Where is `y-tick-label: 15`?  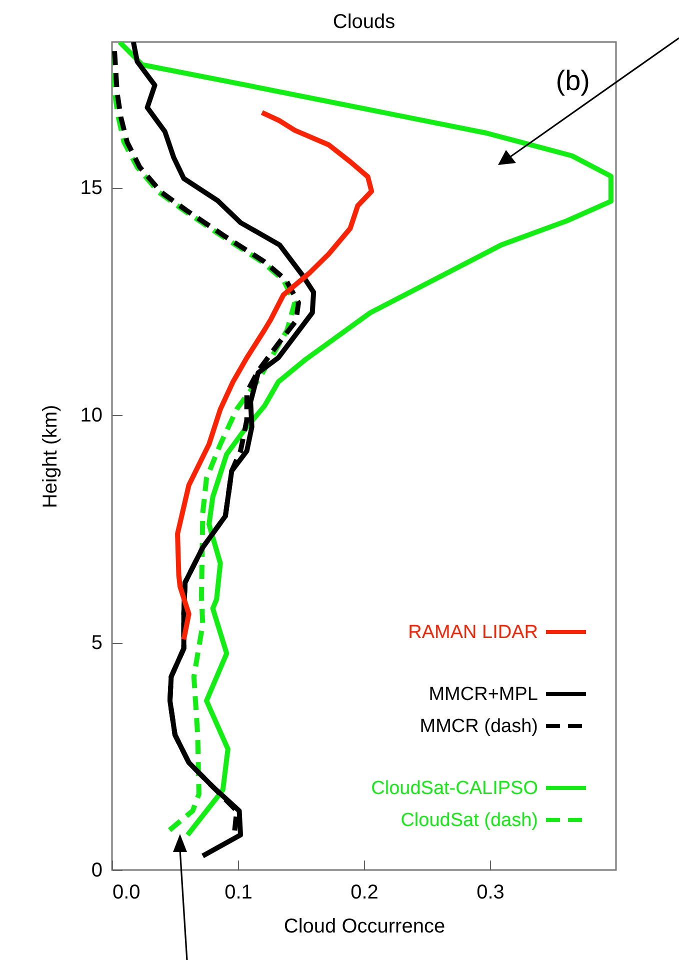 y-tick-label: 15 is located at coordinates (91, 188).